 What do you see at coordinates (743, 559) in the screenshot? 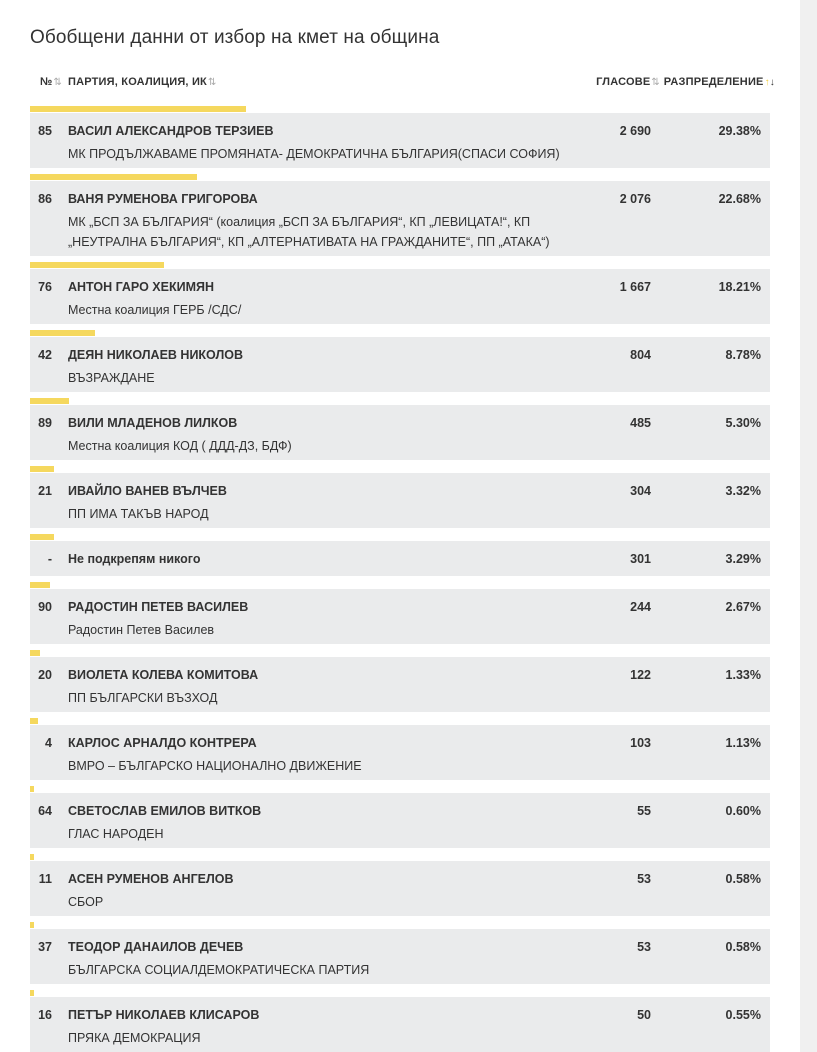
I see `vote-share: 3.29%` at bounding box center [743, 559].